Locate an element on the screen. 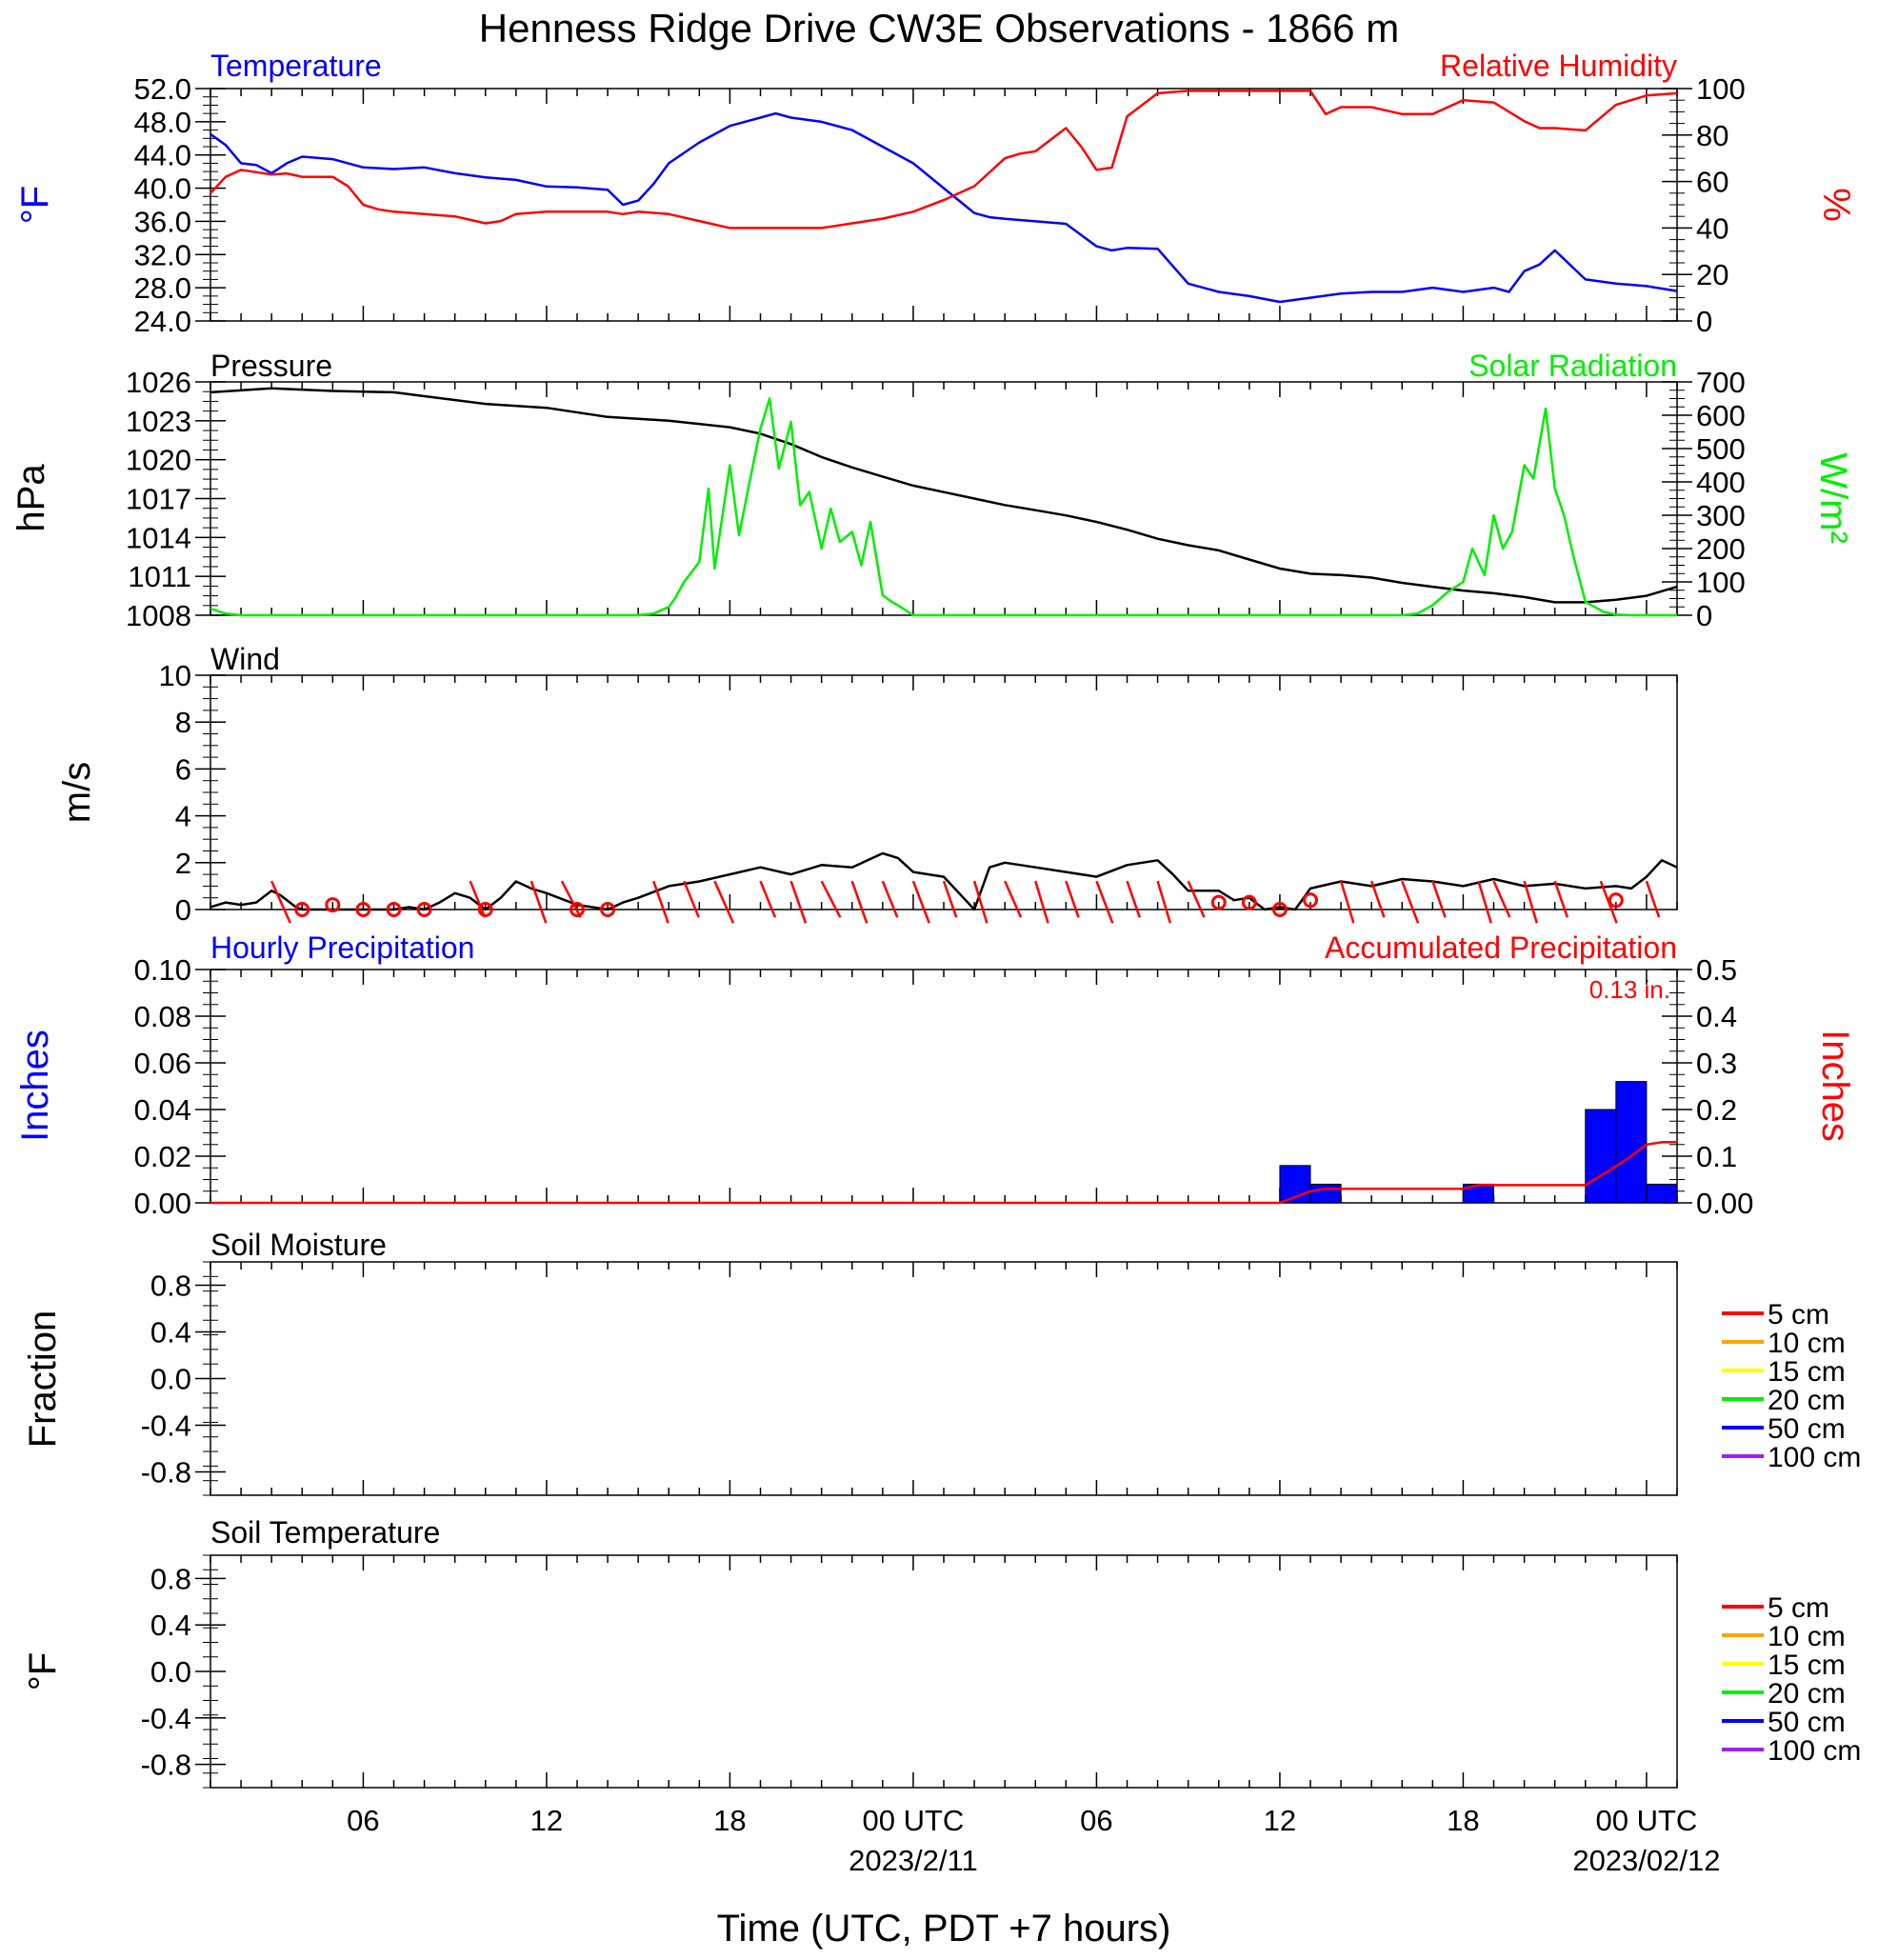  hourly-precip-label: Hourly Precipitation is located at coordinates (342, 947).